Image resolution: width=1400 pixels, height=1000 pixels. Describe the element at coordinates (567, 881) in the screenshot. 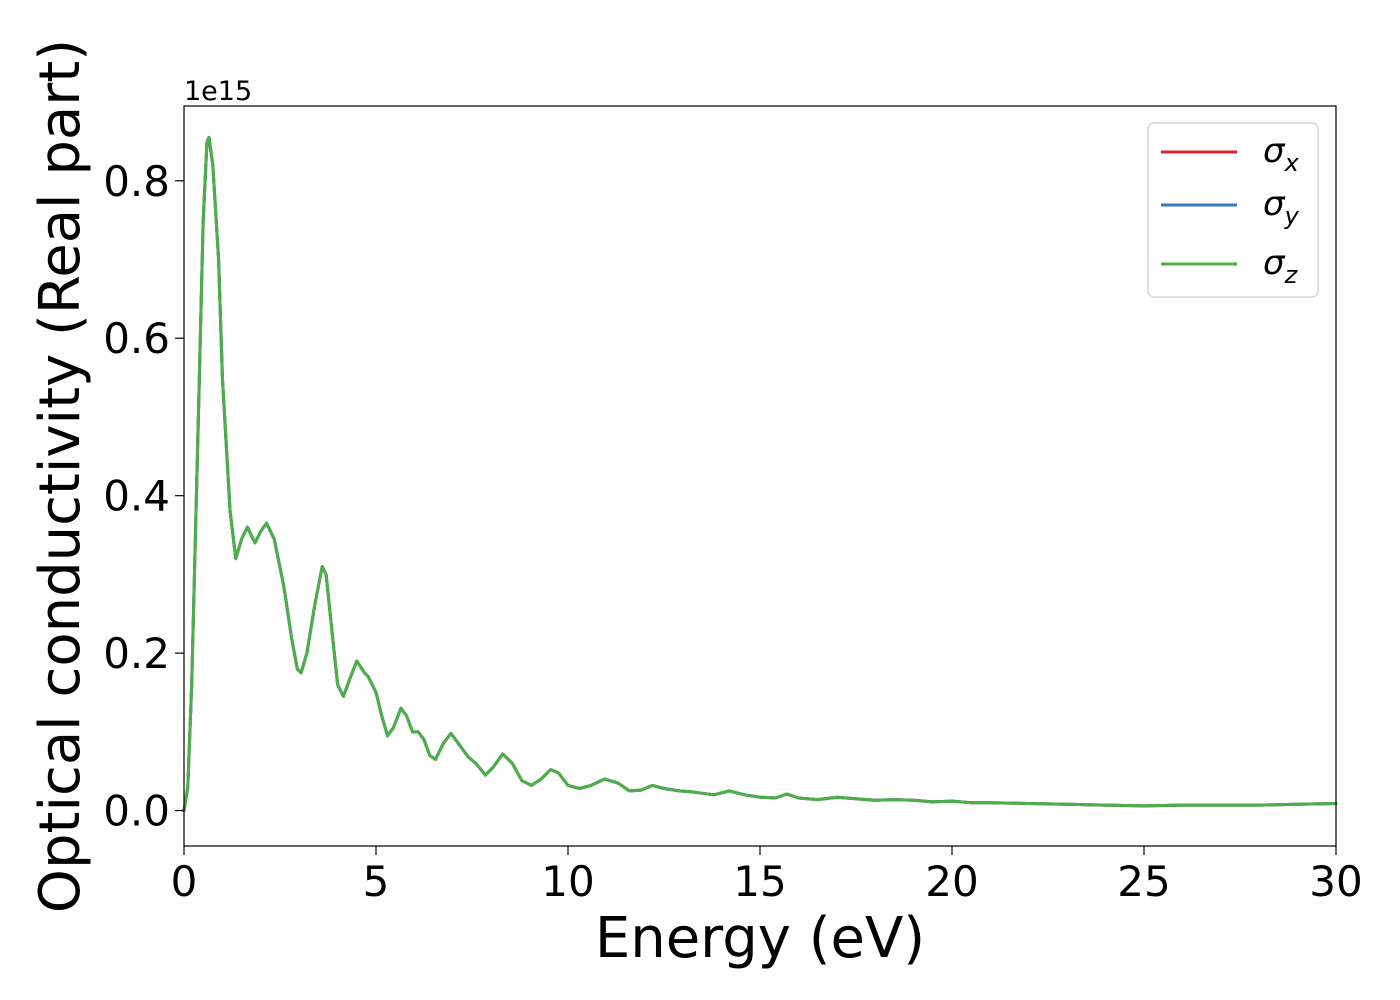

I see `x-tick-label: 10` at that location.